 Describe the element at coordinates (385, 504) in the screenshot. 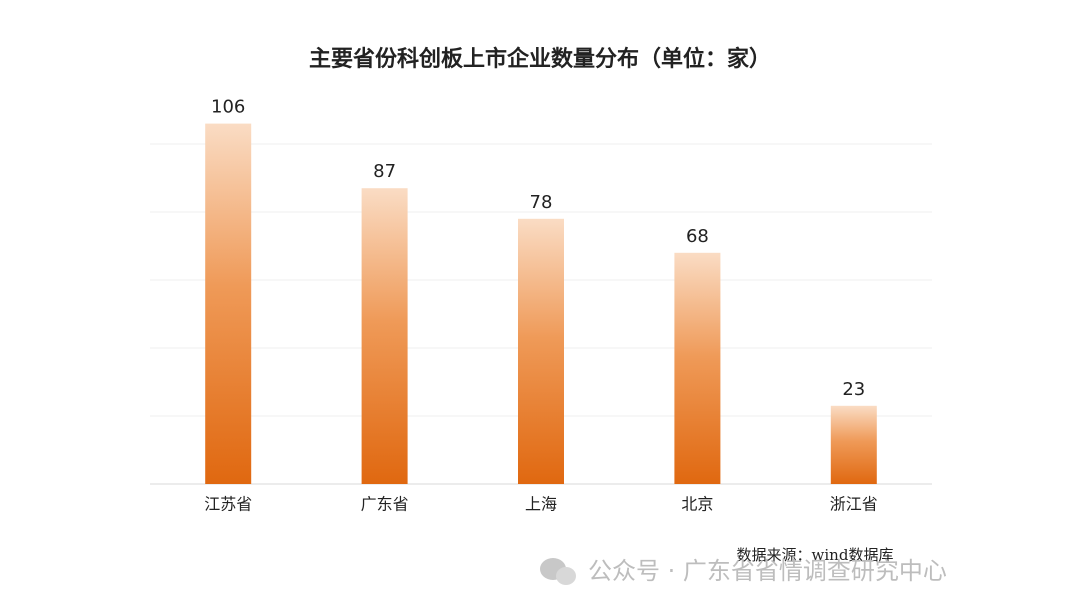

I see `x-tick-label: 广东省` at that location.